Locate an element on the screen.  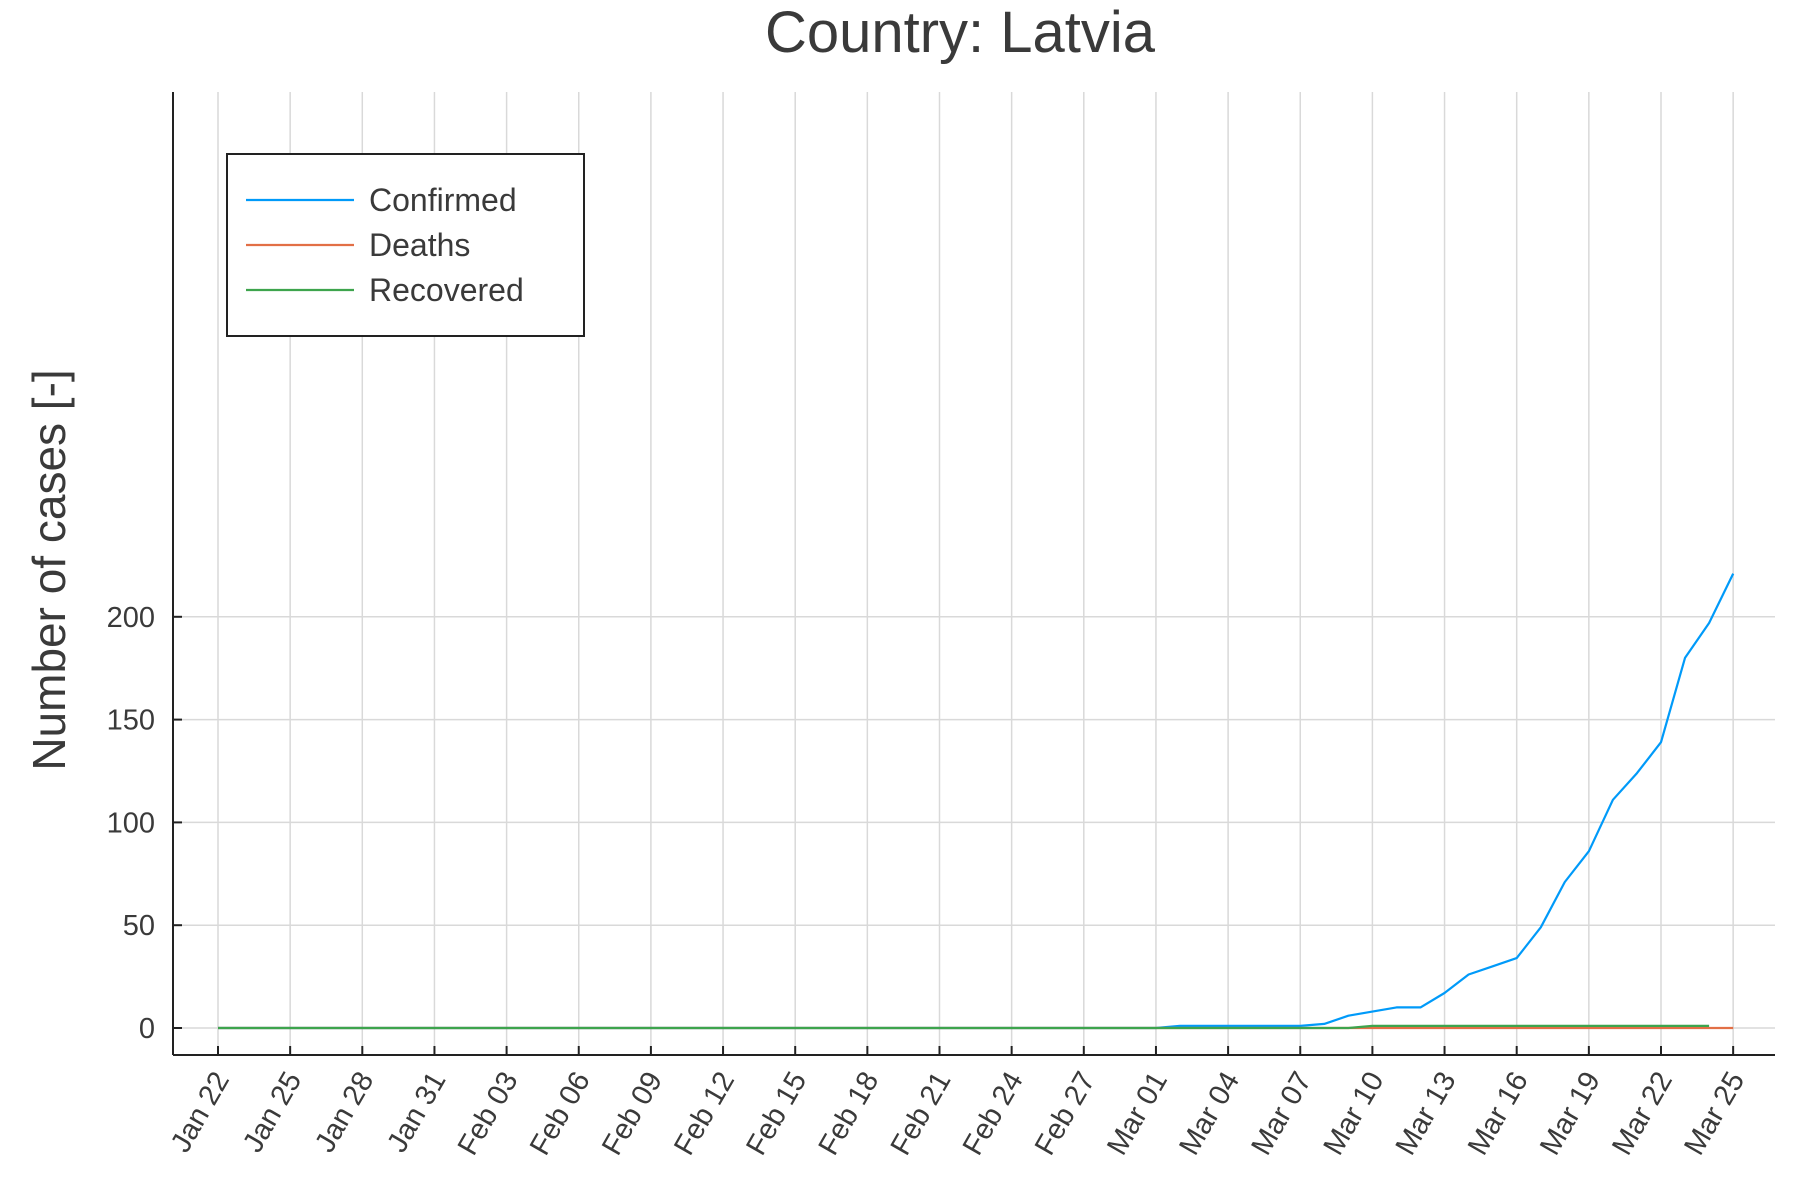
x-tick-label: Mar 22 is located at coordinates (1642, 1114).